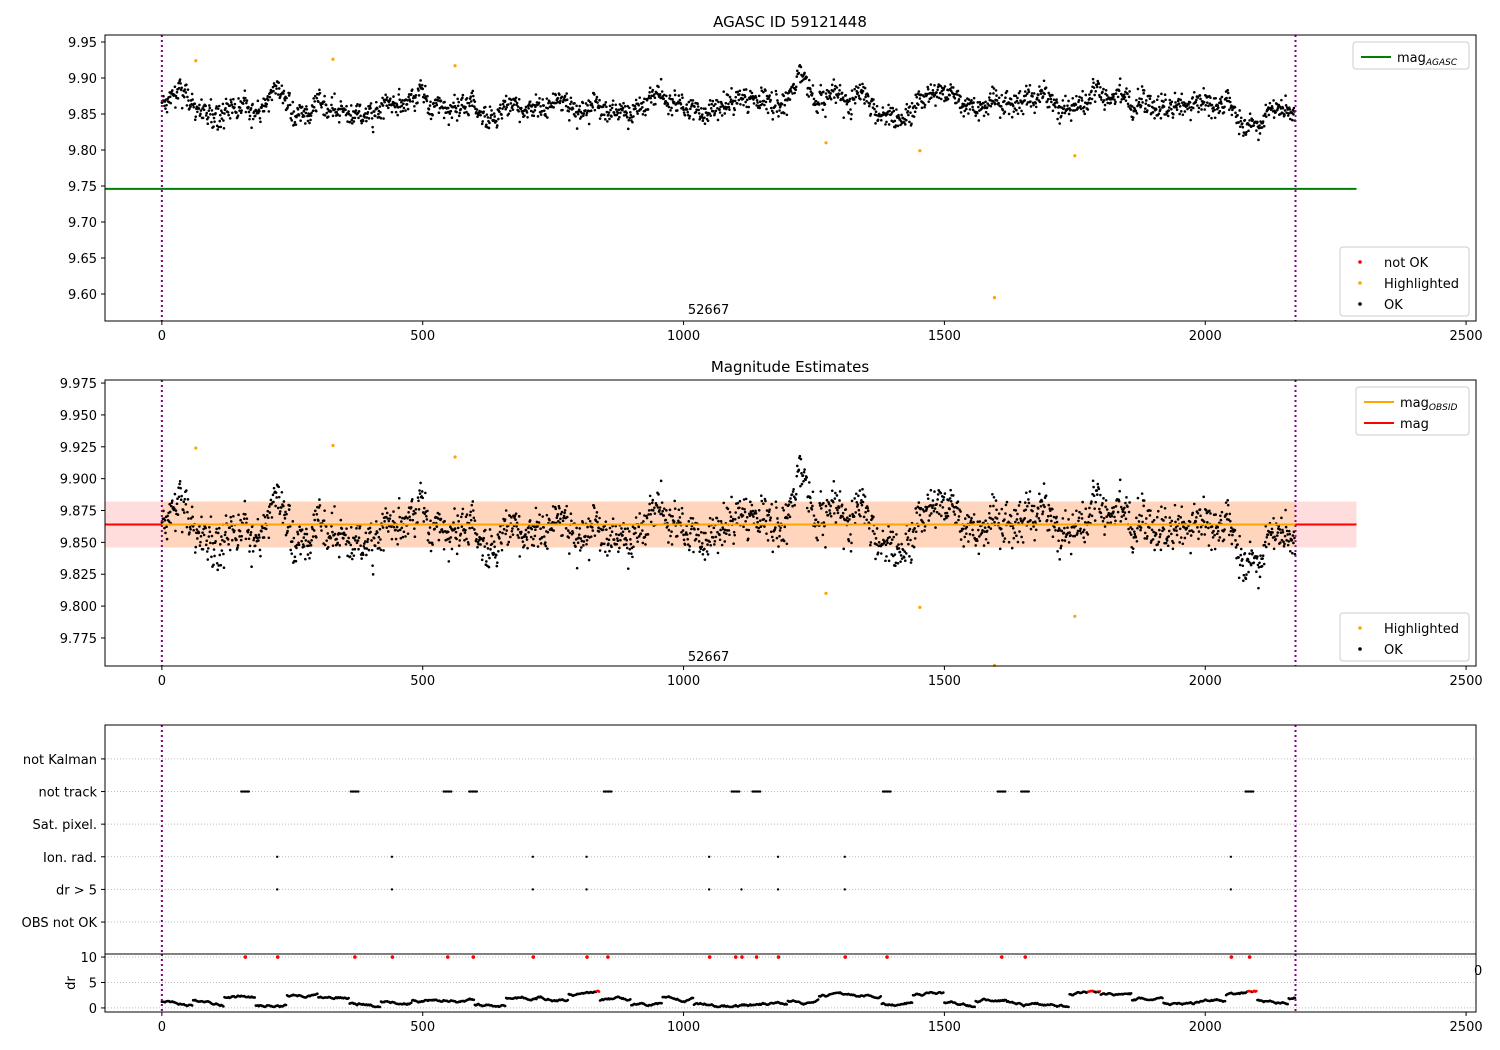 This screenshot has height=1050, width=1500. What do you see at coordinates (78, 512) in the screenshot?
I see `y-tick-label: 9.875` at bounding box center [78, 512].